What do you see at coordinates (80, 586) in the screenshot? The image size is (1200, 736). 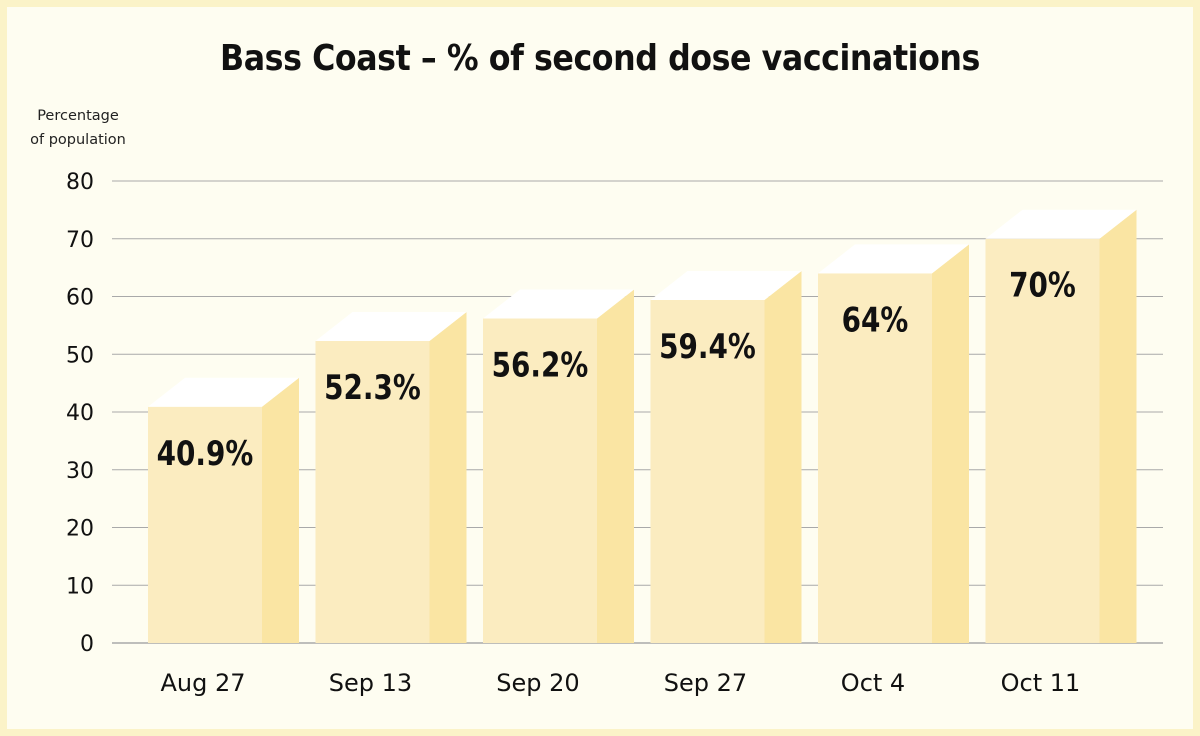 I see `y-tick-label: 10` at bounding box center [80, 586].